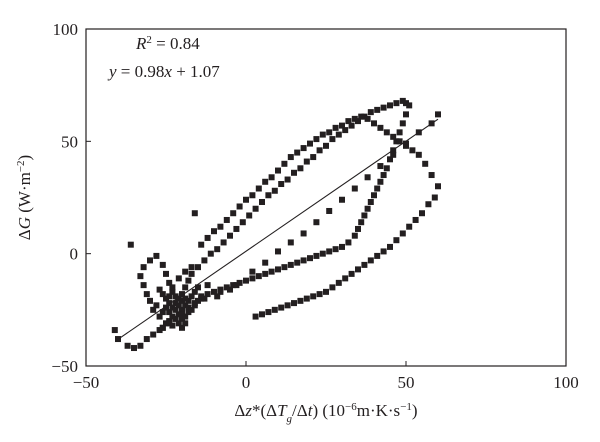  Describe the element at coordinates (64, 366) in the screenshot. I see `y-tick-label: −50` at that location.